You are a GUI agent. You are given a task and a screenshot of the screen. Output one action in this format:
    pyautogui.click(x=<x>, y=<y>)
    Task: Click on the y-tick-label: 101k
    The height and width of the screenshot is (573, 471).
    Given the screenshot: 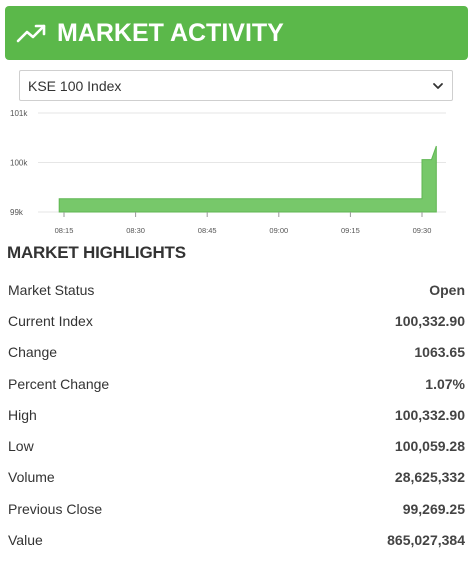 What is the action you would take?
    pyautogui.click(x=19, y=113)
    